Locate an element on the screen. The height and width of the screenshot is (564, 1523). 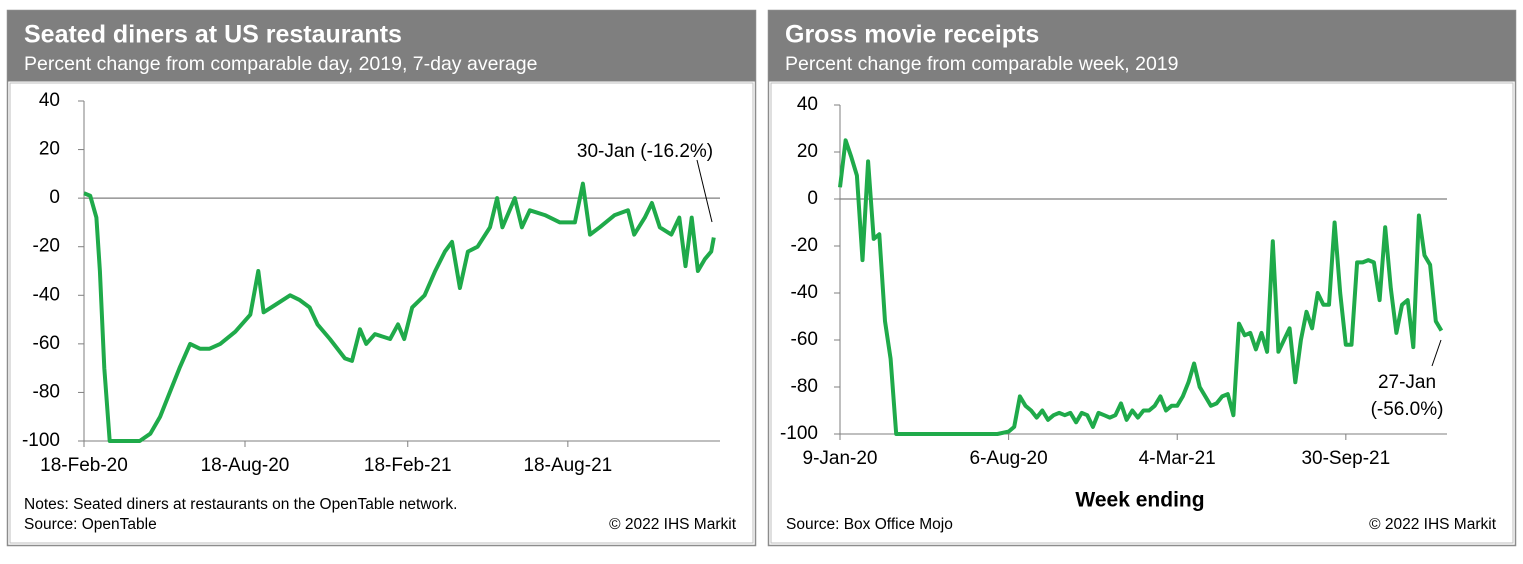
footnote: Source: OpenTable is located at coordinates (90, 524).